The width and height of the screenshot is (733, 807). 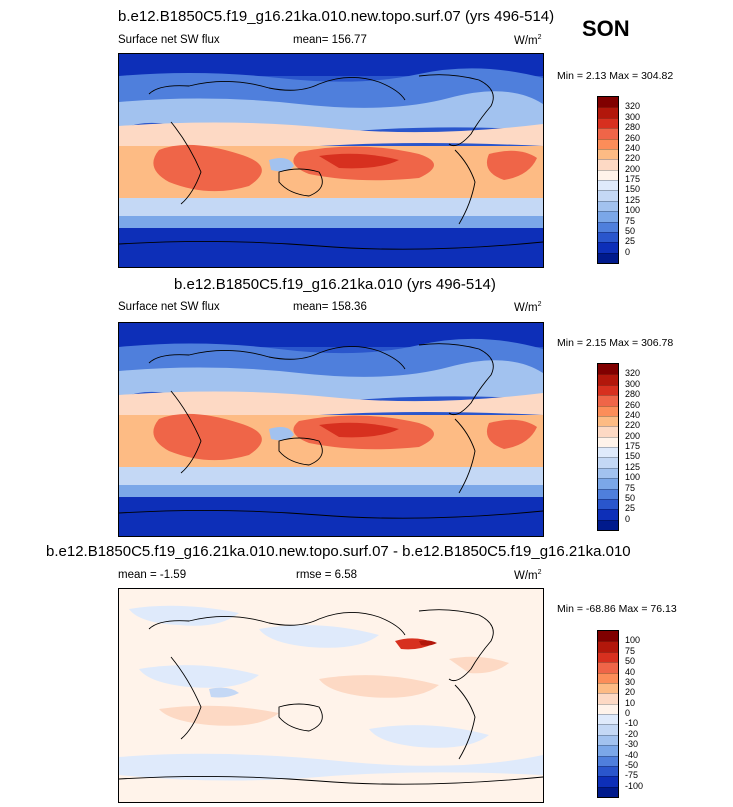 I want to click on panel3-colorbar-tick: -75, so click(x=632, y=775).